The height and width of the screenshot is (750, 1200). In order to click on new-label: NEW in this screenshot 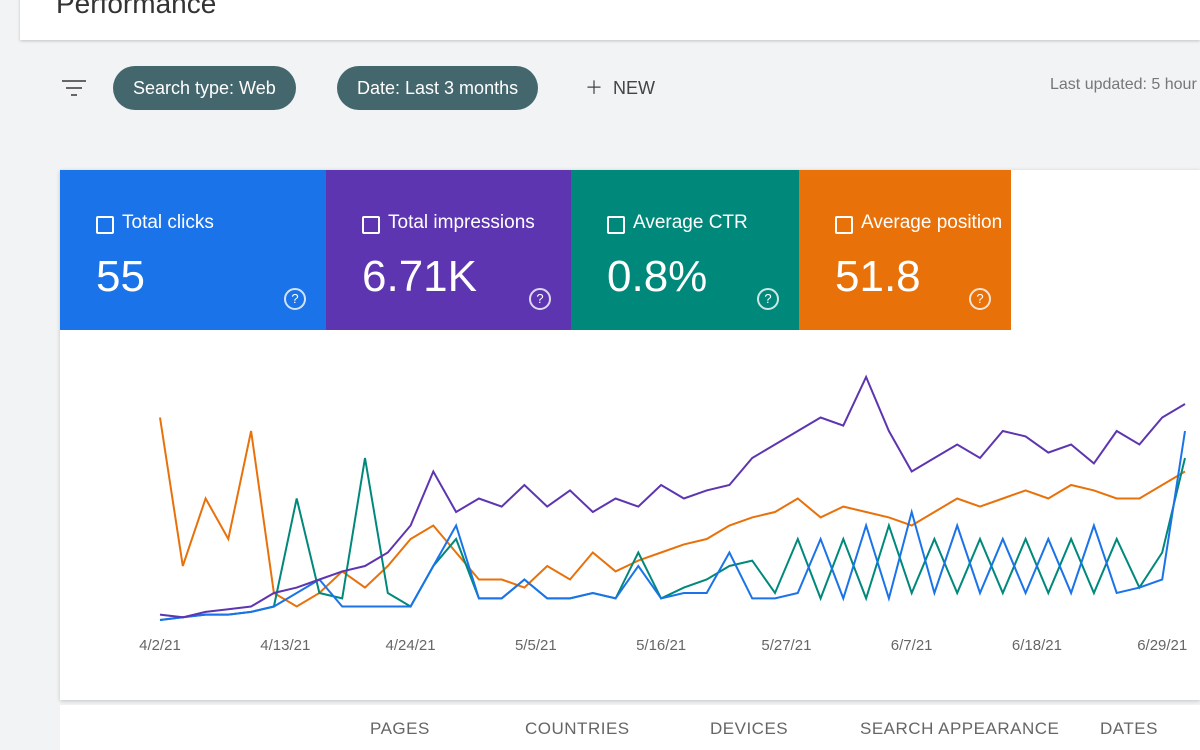, I will do `click(634, 88)`.